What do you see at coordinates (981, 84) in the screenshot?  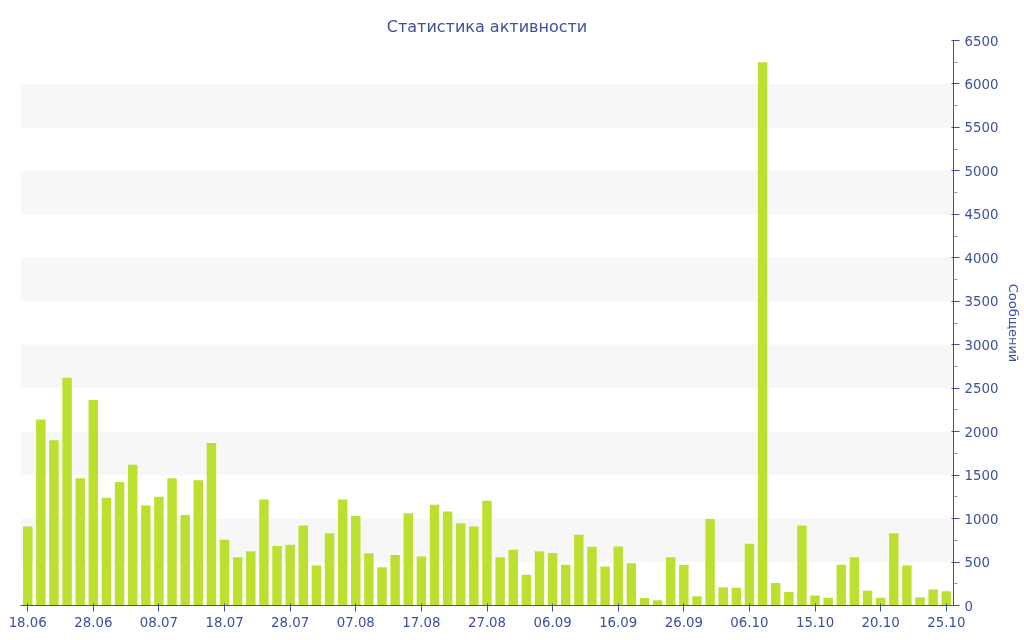 I see `y-tick-label: 6000` at bounding box center [981, 84].